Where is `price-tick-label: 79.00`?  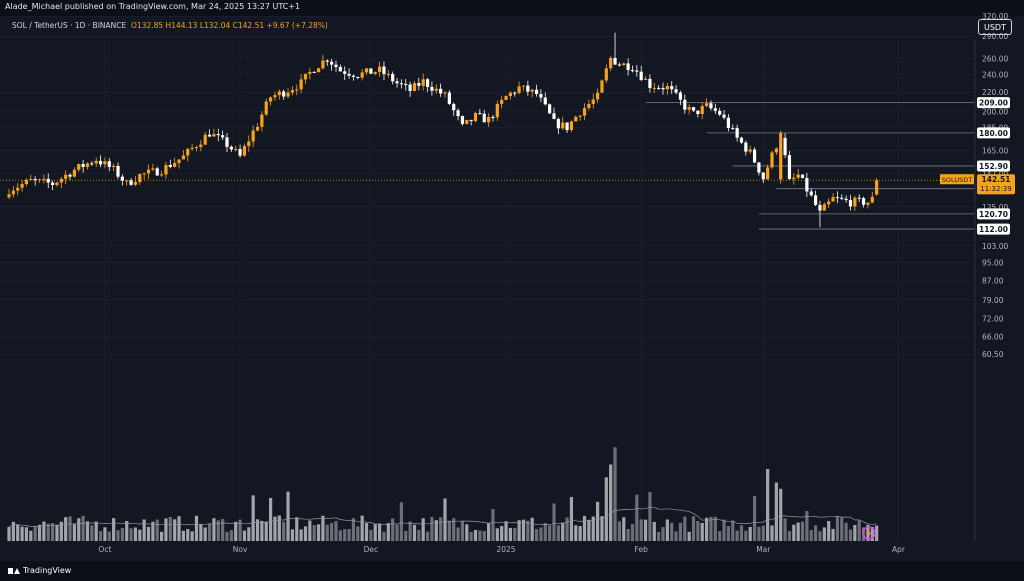 price-tick-label: 79.00 is located at coordinates (993, 300).